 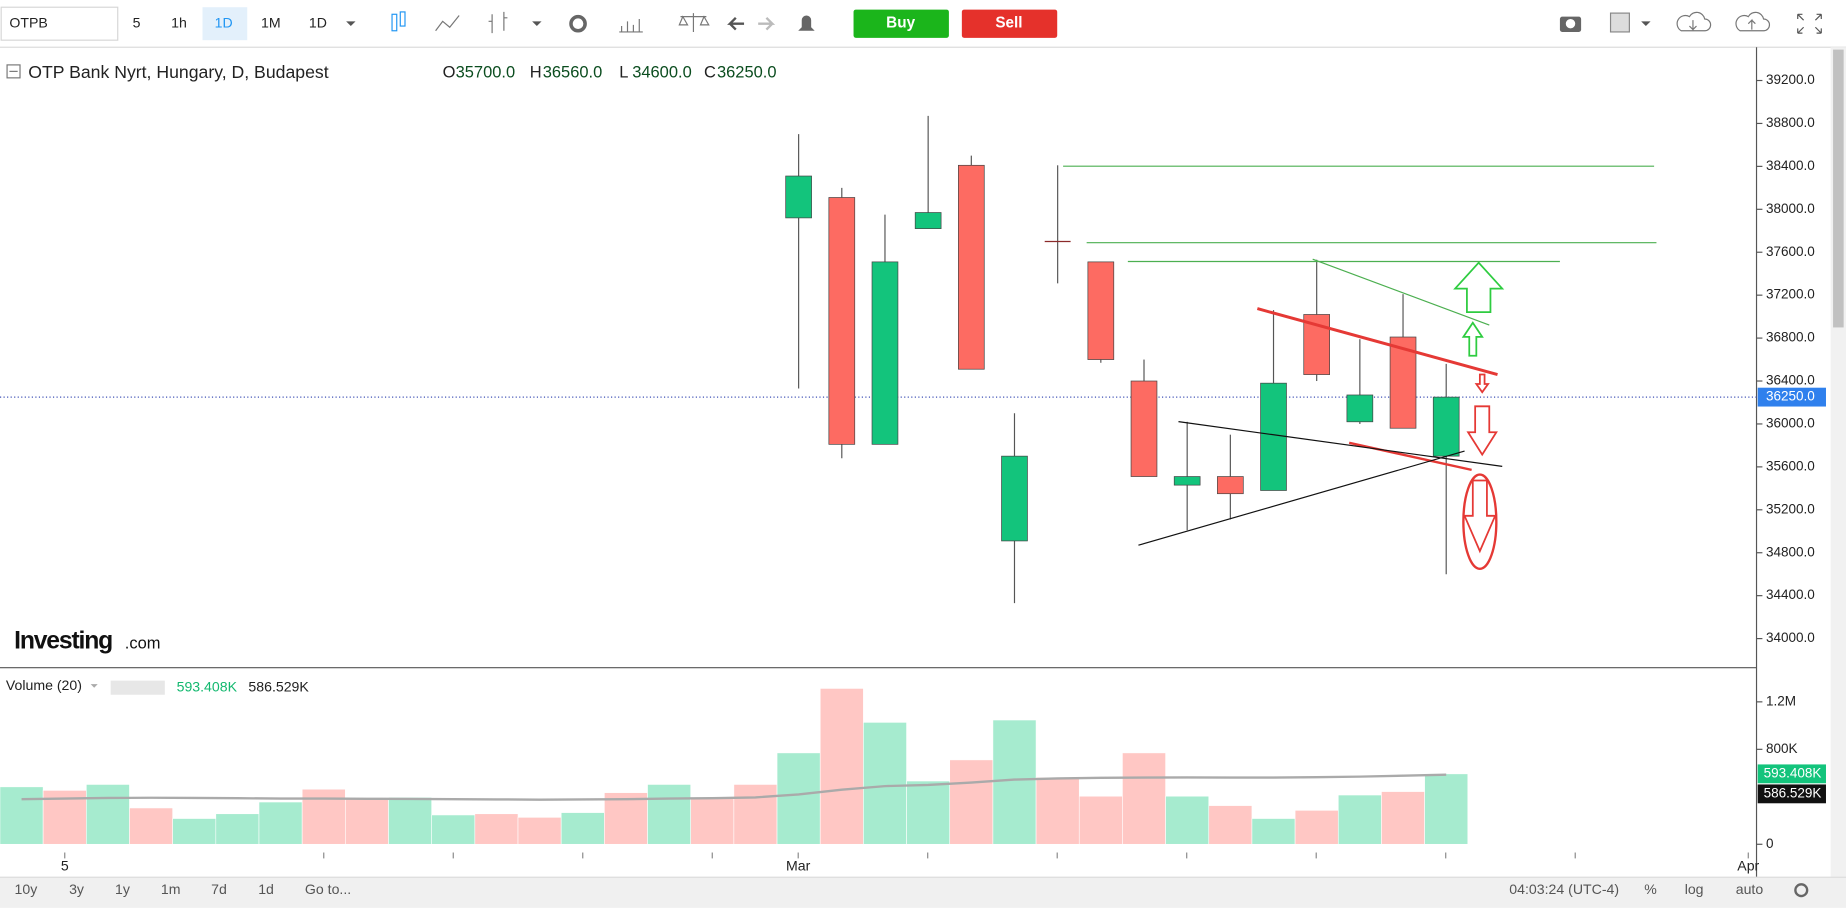 I want to click on buy-label: Buy, so click(x=900, y=23).